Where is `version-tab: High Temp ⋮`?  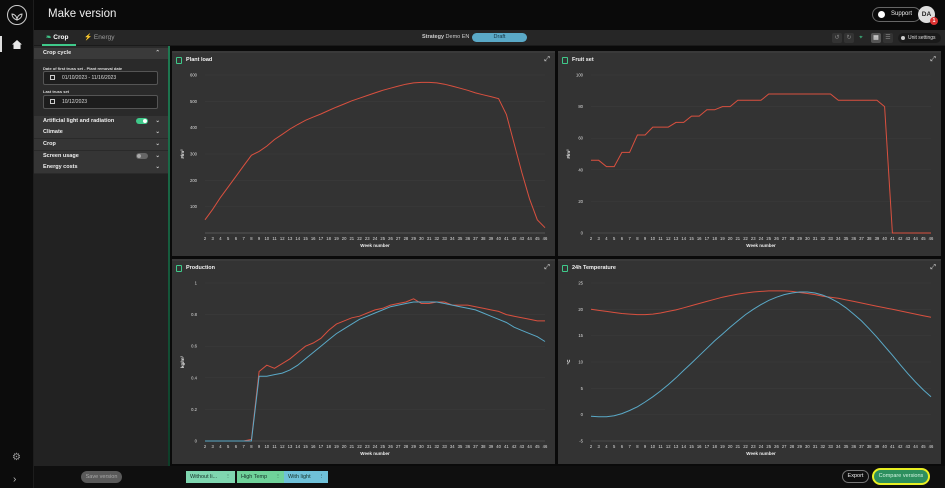
version-tab: High Temp ⋮ is located at coordinates (261, 477).